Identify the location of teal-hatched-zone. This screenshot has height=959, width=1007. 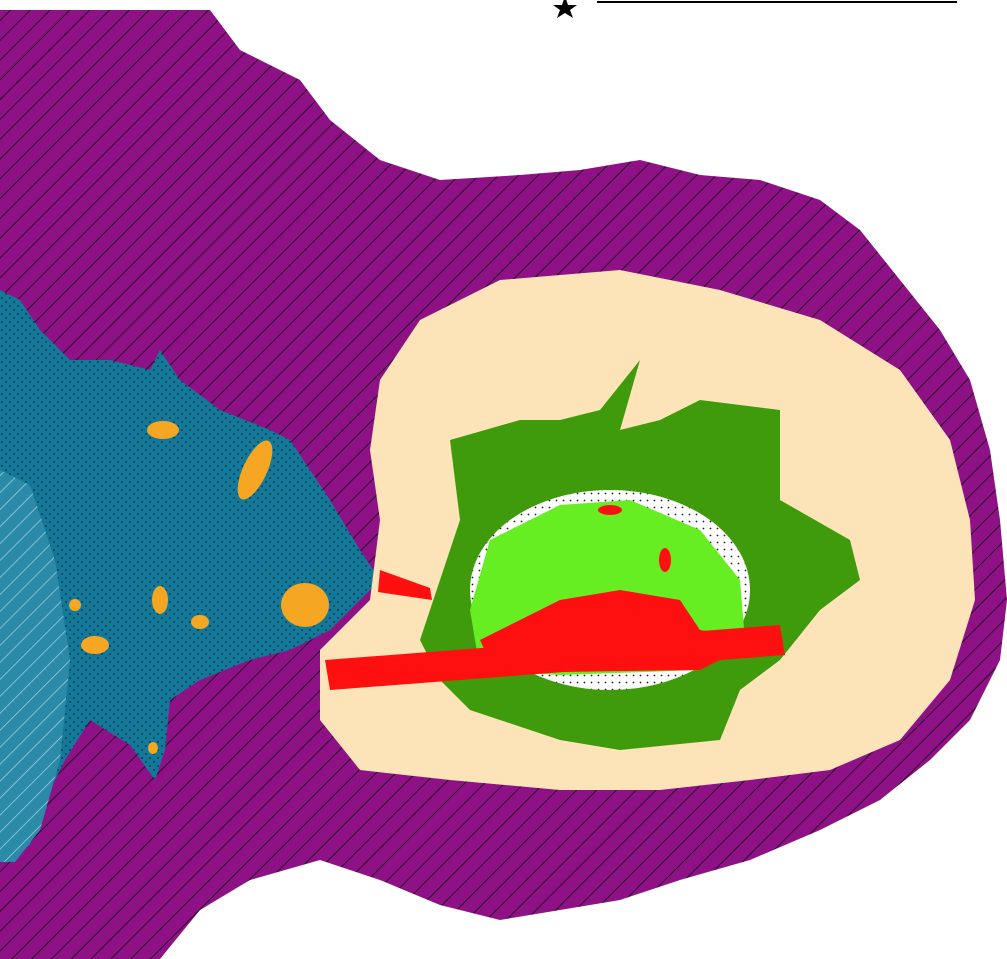
(35, 666).